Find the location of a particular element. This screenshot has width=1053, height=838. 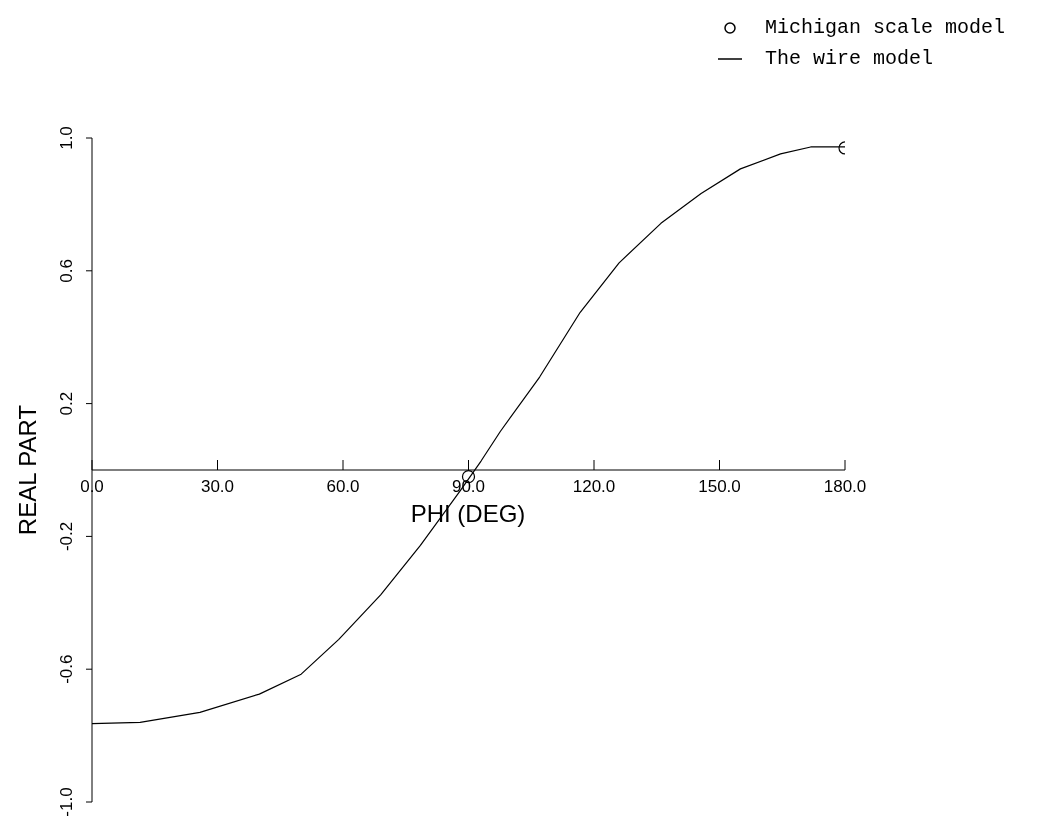

y-tick-label: 0.6 is located at coordinates (66, 270).